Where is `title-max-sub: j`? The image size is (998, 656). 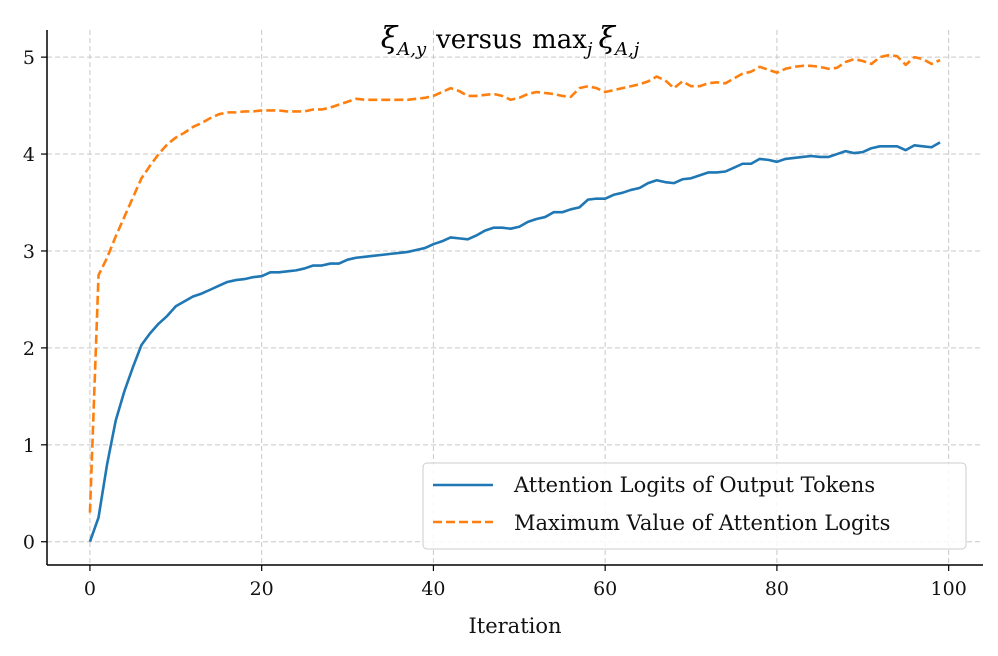 title-max-sub: j is located at coordinates (588, 49).